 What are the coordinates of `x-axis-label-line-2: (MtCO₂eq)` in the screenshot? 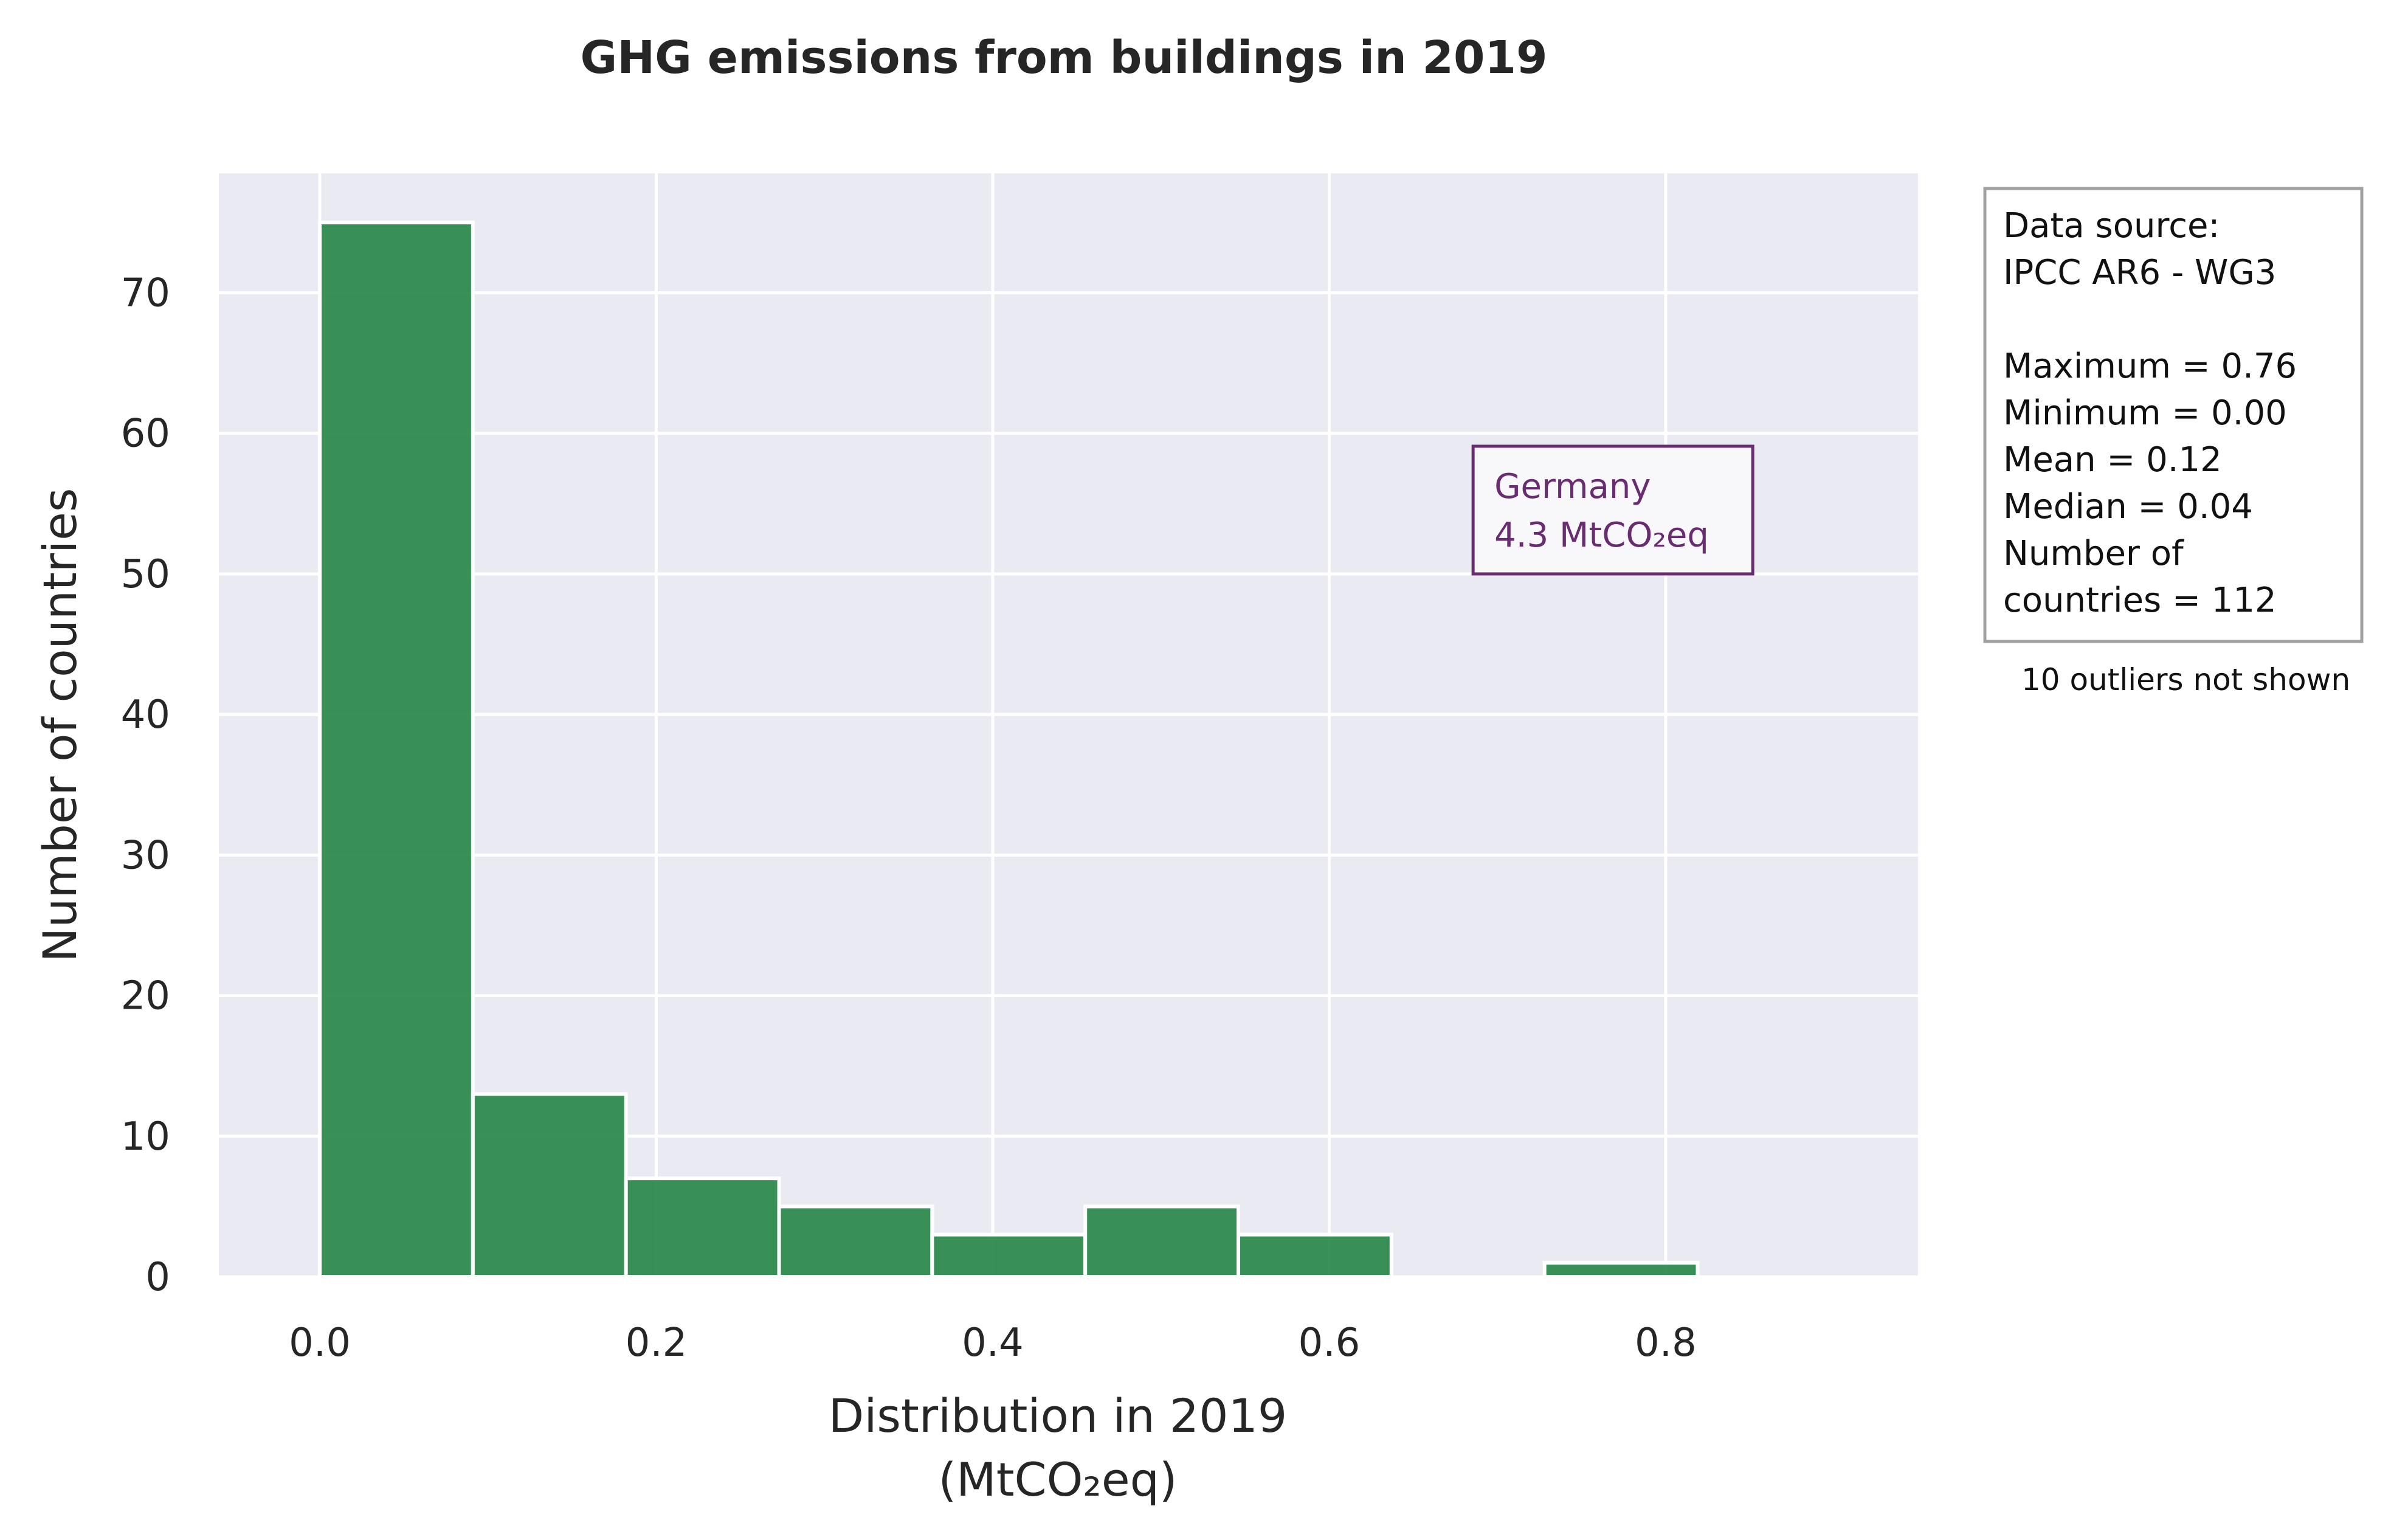 It's located at (1057, 1479).